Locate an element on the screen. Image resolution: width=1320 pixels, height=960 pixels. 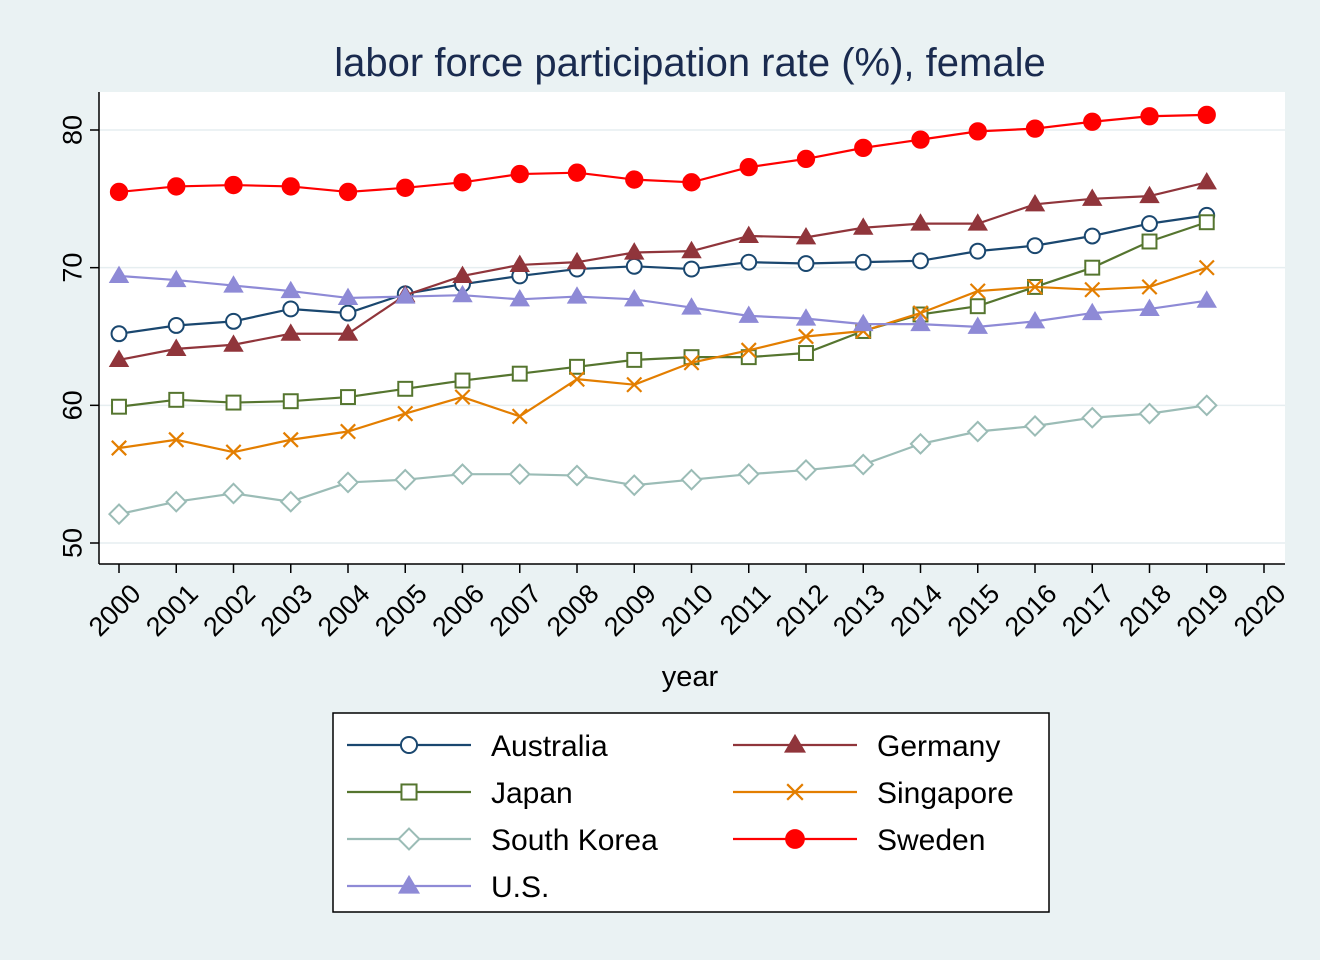
data-point-germany-2006 is located at coordinates (462, 274).